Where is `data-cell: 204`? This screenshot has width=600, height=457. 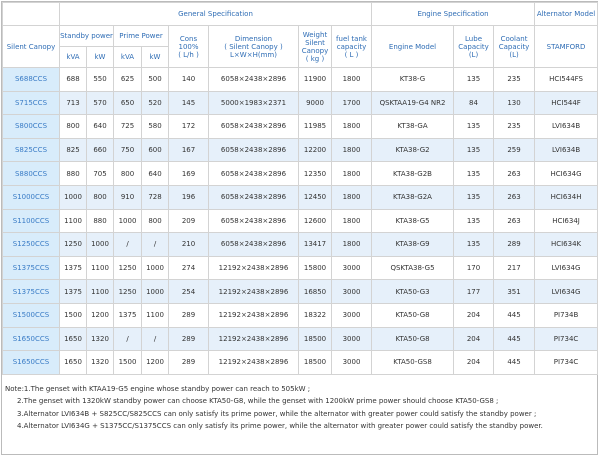
data-cell: 204 is located at coordinates (474, 339).